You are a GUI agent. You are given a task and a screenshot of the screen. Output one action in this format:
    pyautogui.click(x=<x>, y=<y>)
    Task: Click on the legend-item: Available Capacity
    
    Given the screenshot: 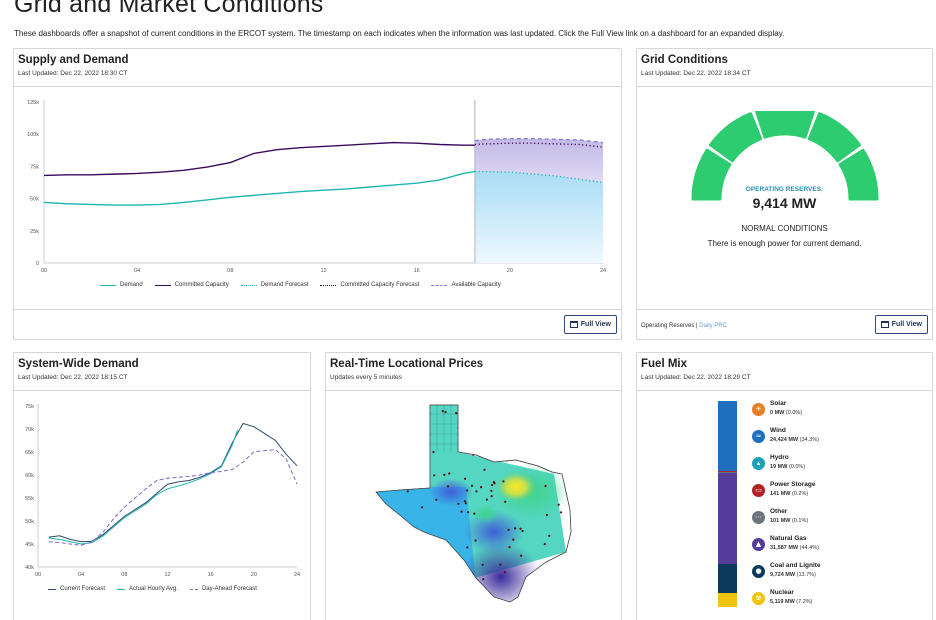 What is the action you would take?
    pyautogui.click(x=466, y=285)
    